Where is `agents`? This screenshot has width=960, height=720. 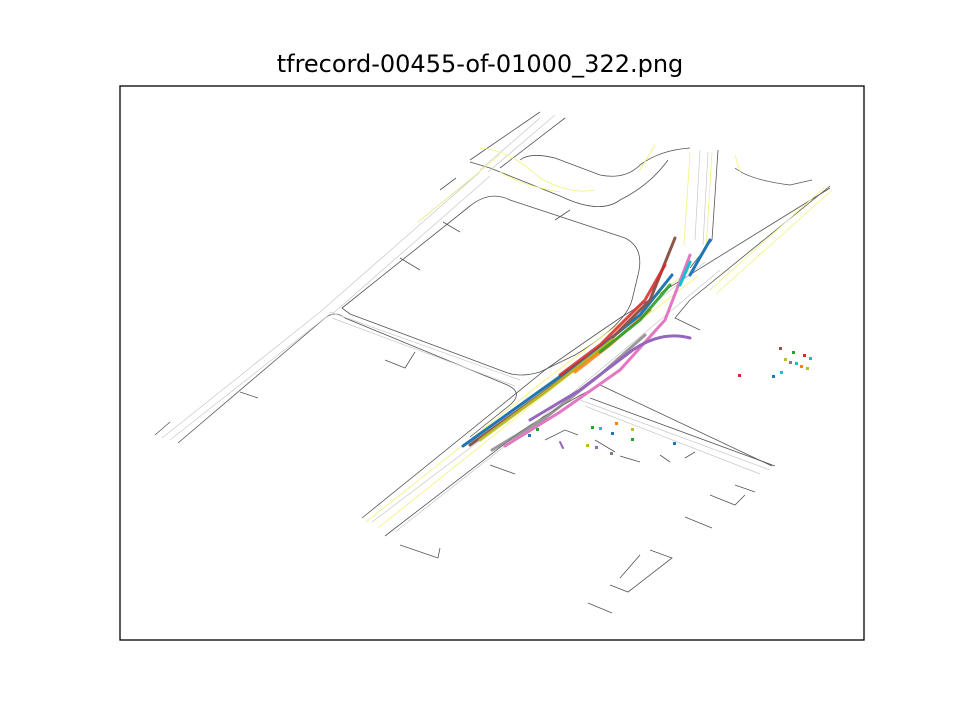
agents is located at coordinates (670, 401).